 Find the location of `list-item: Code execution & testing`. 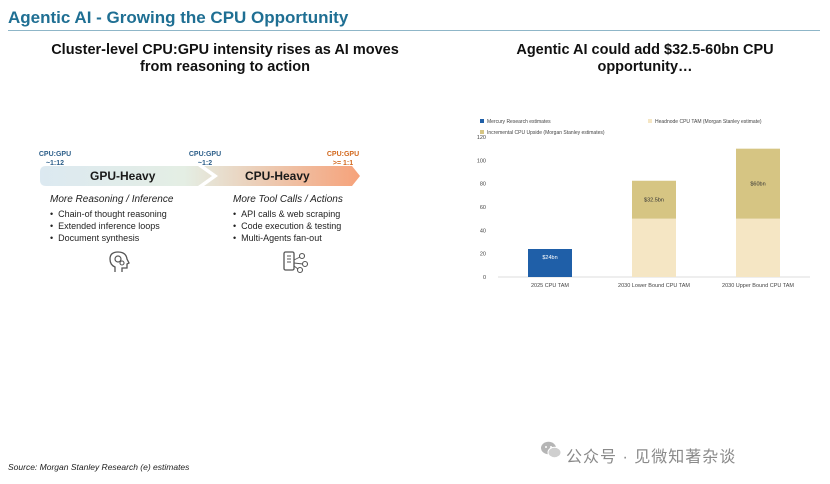

list-item: Code execution & testing is located at coordinates (287, 226).